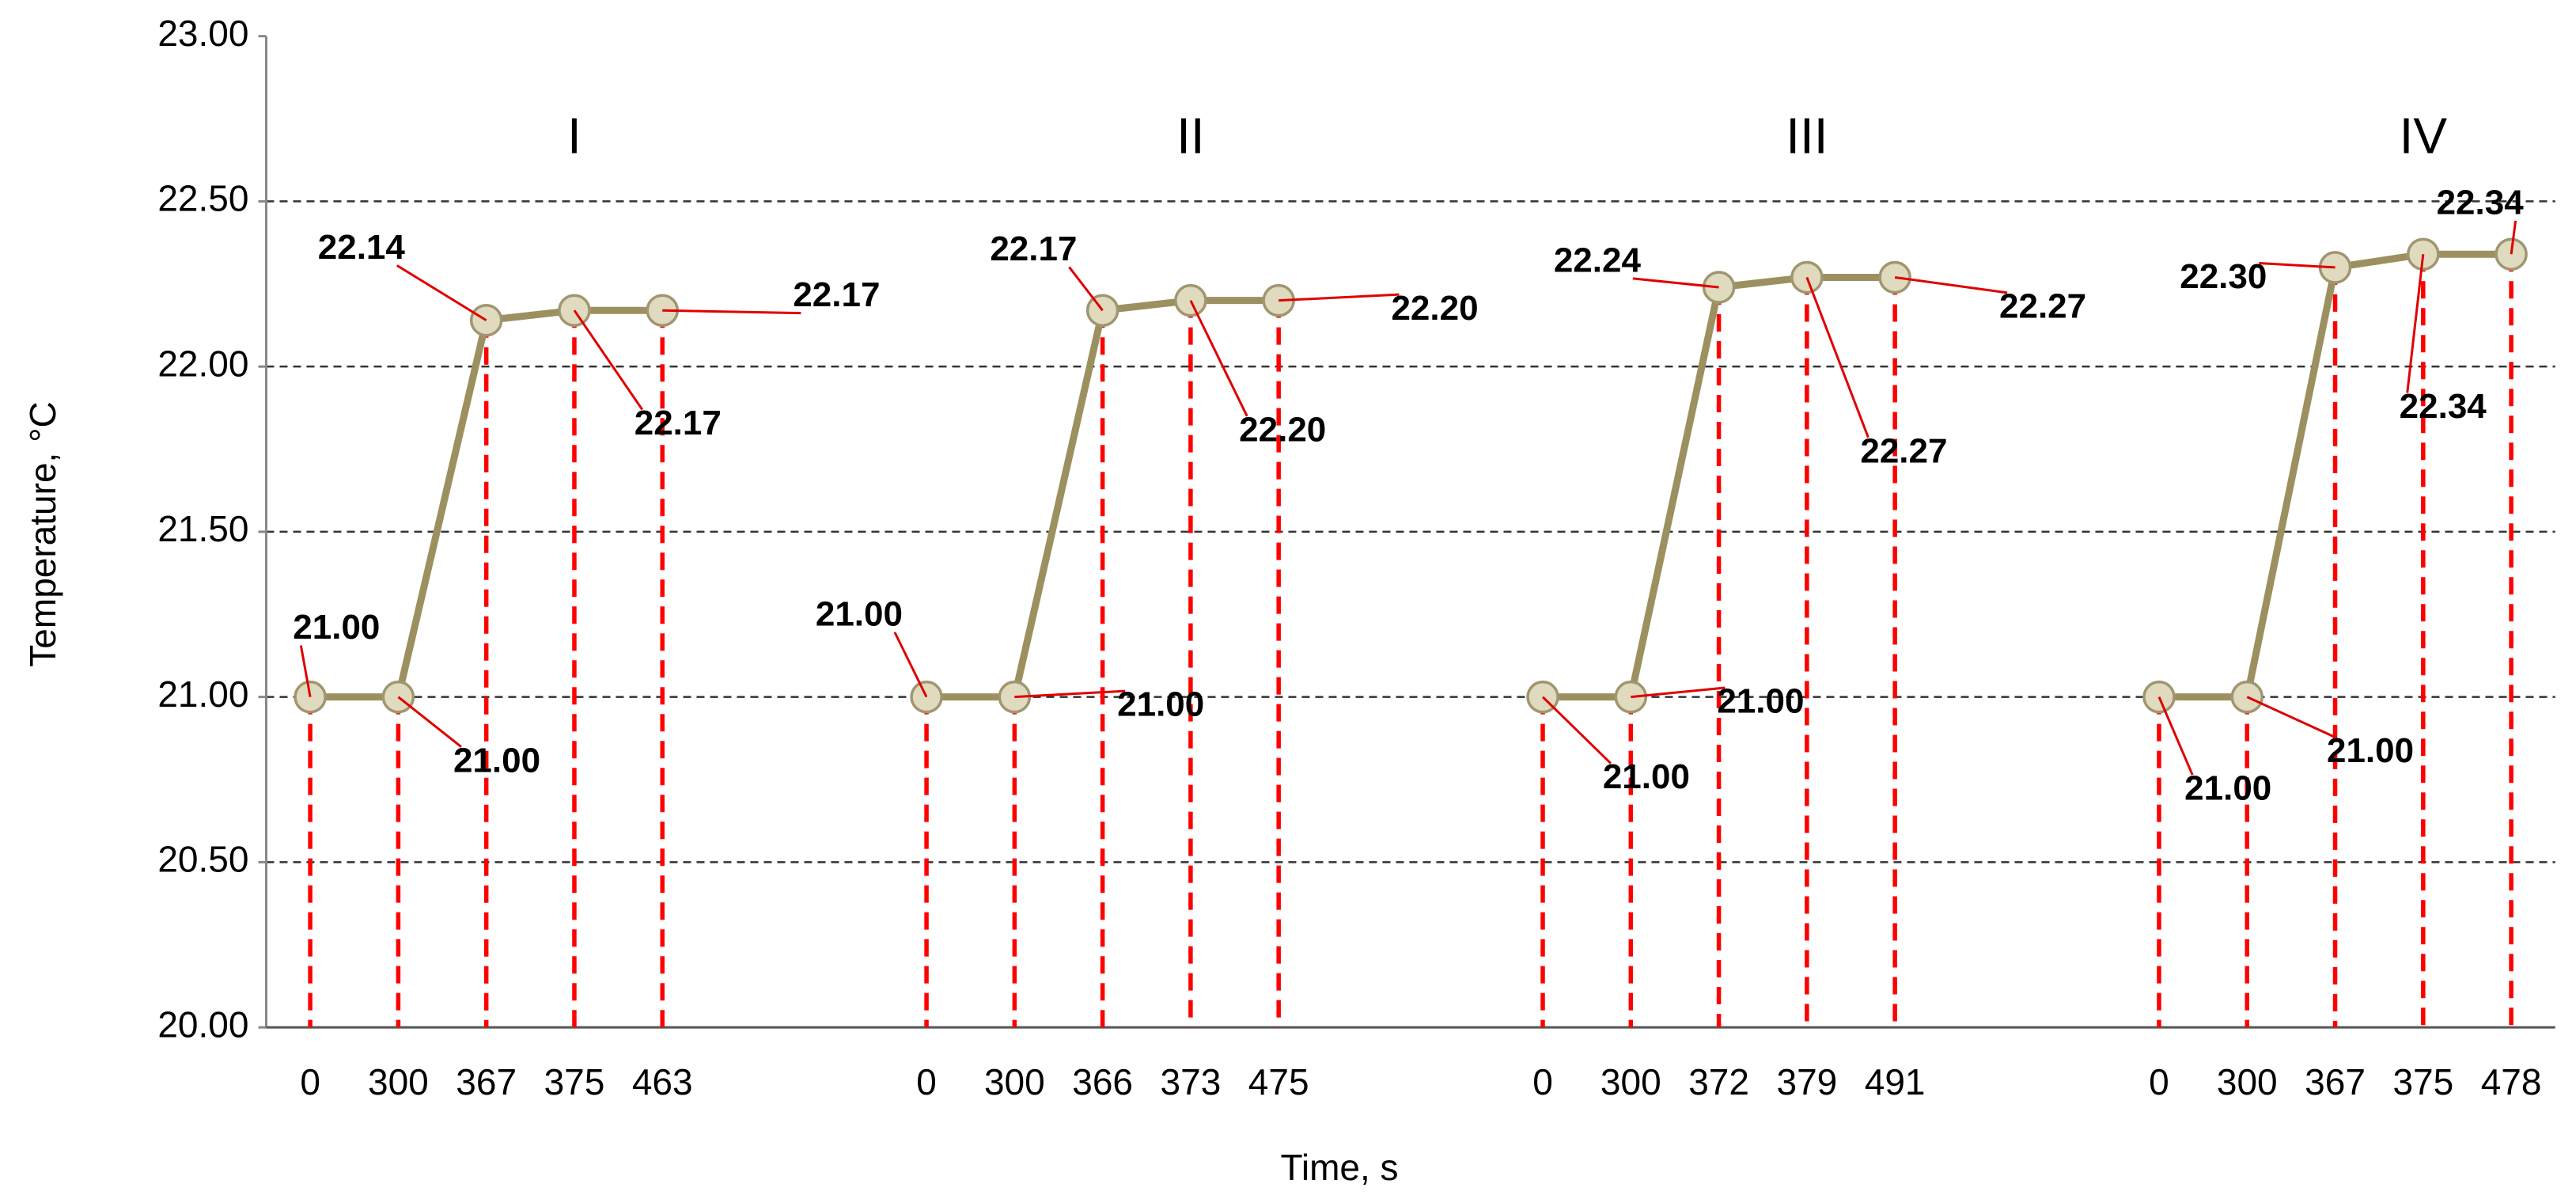 The width and height of the screenshot is (2576, 1199). What do you see at coordinates (1895, 1081) in the screenshot?
I see `x-tick-label: 491` at bounding box center [1895, 1081].